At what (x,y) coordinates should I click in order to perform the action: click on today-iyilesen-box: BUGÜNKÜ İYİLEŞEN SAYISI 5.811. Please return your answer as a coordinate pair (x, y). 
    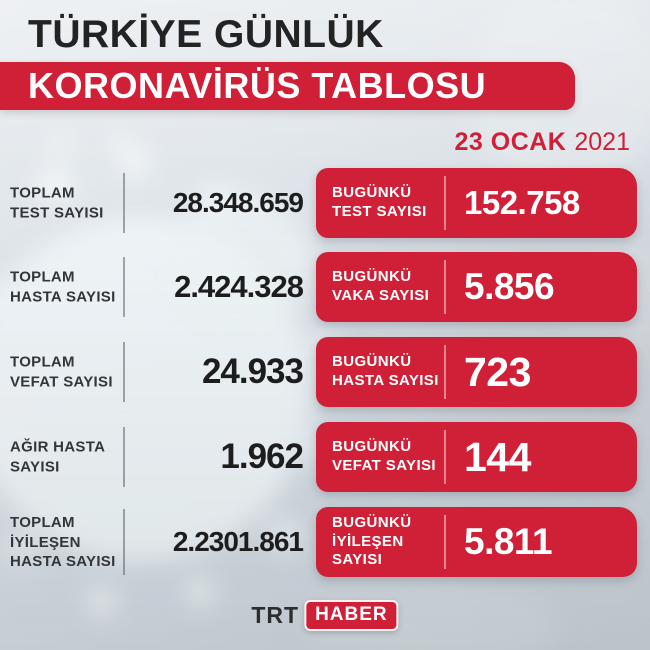
    Looking at the image, I should click on (476, 542).